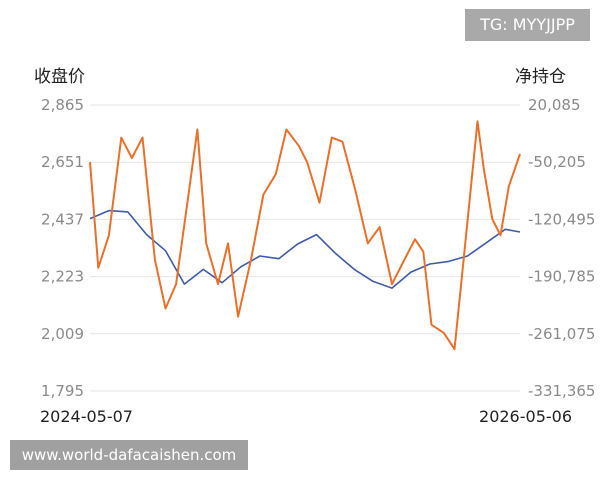 The image size is (600, 480). Describe the element at coordinates (561, 334) in the screenshot. I see `y-right-tick-label: -261,075` at that location.